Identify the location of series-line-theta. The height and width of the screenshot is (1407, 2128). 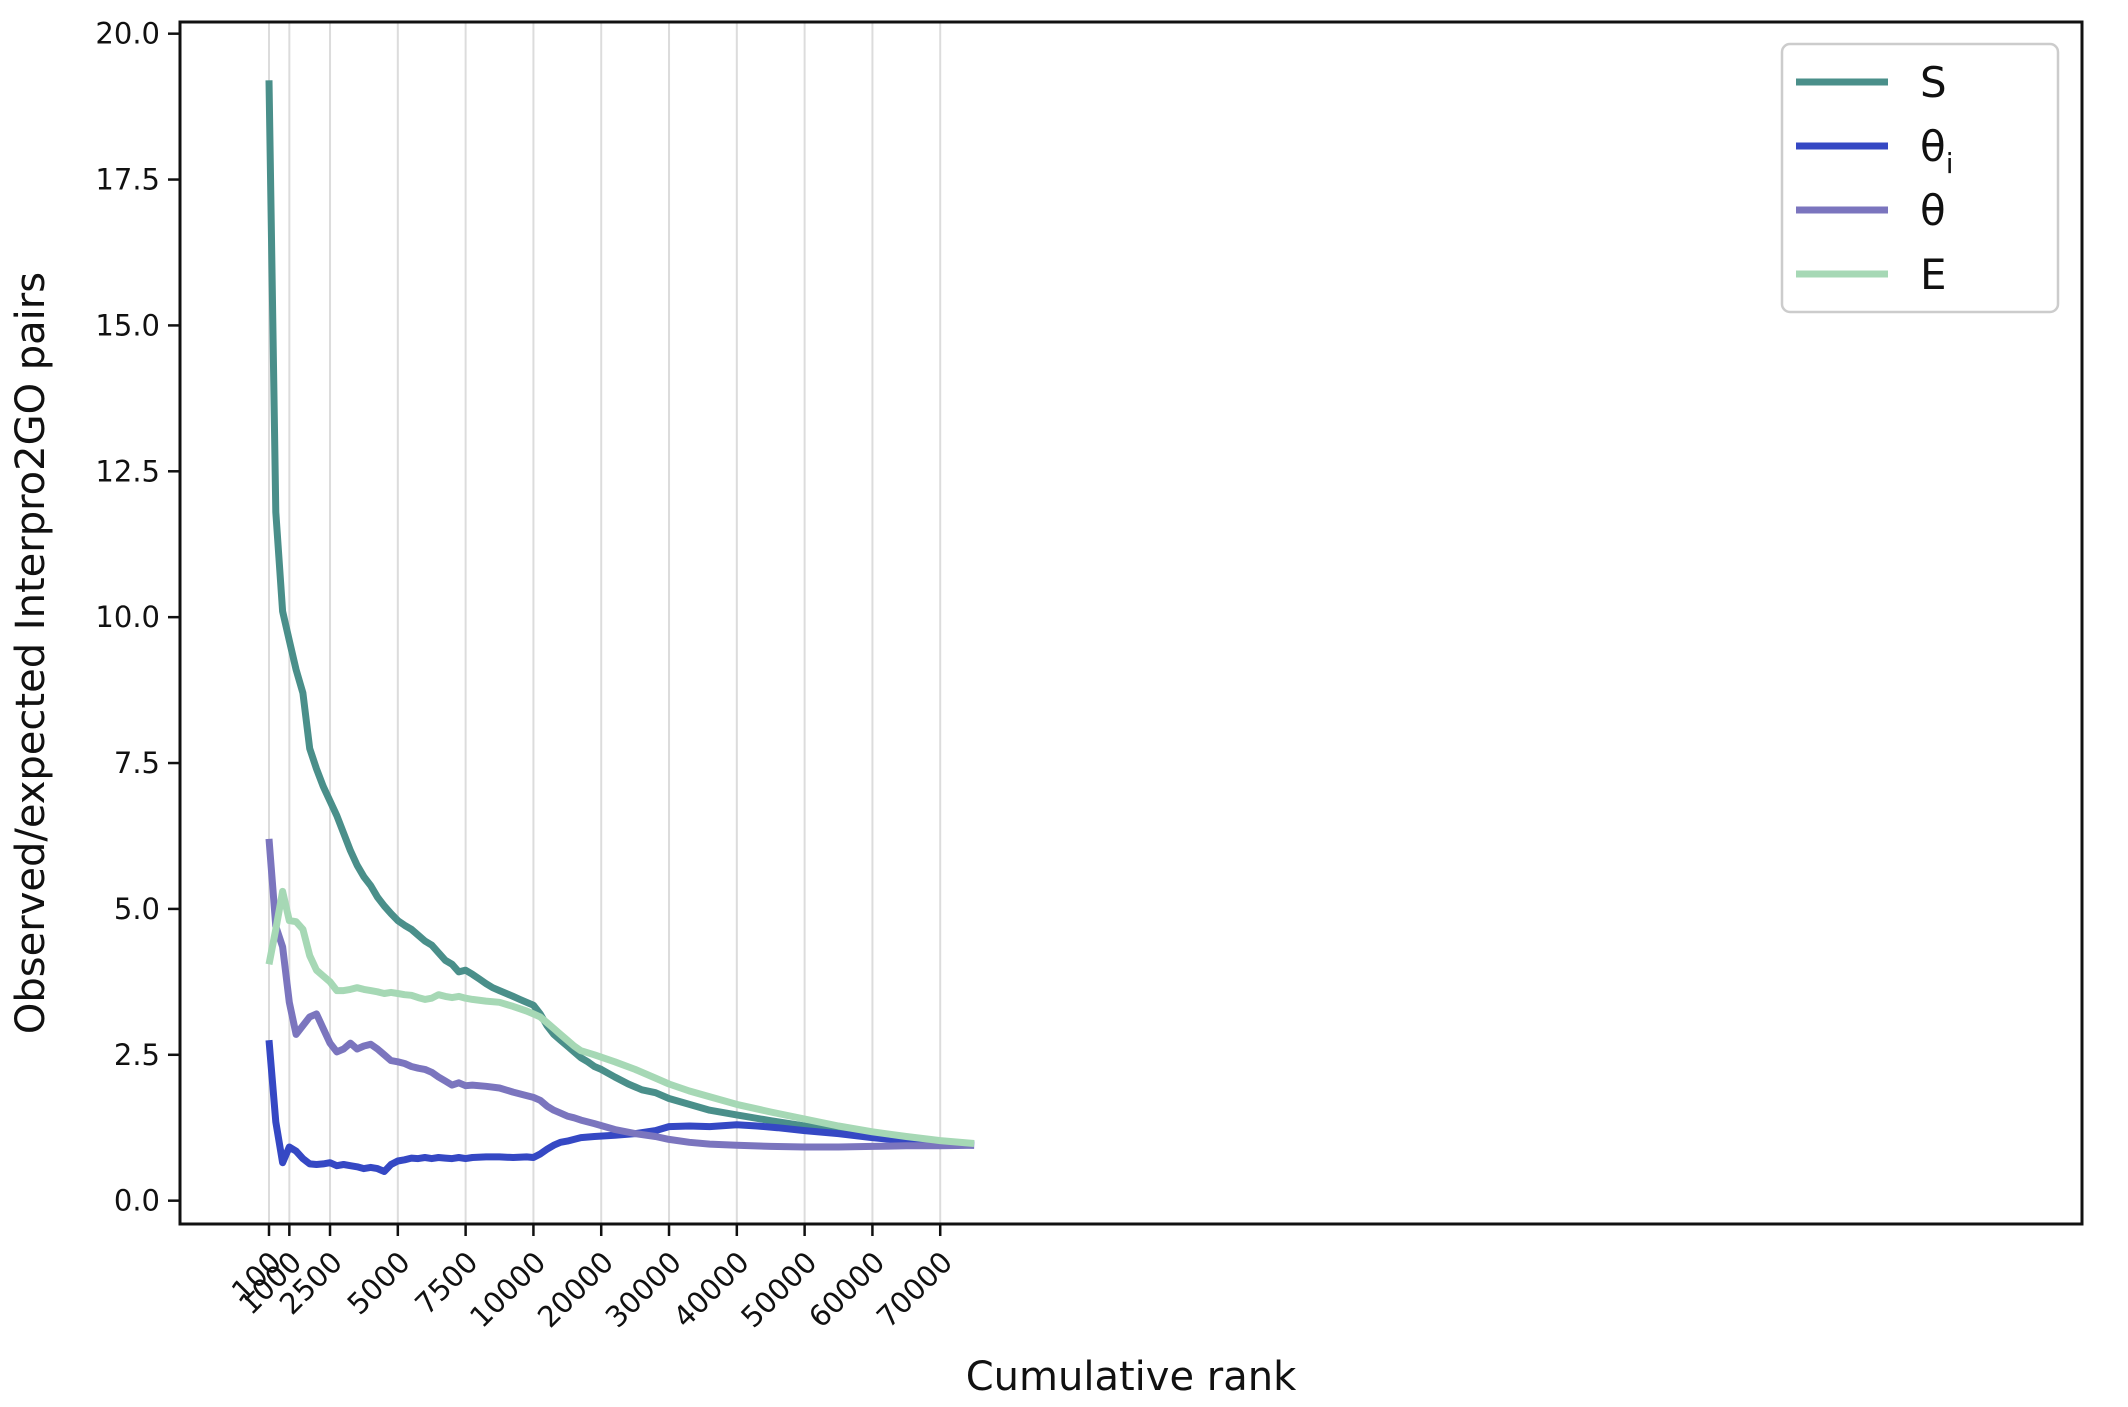
(620, 994).